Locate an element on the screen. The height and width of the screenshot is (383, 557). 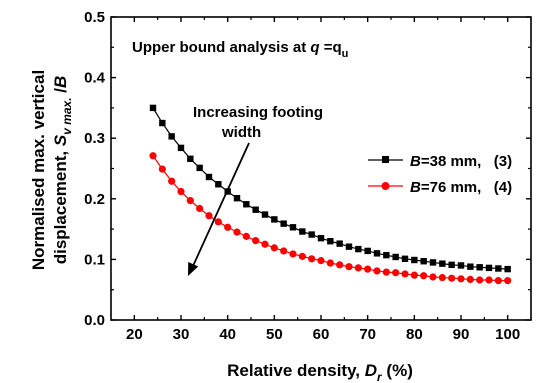
annotation-line-2: width is located at coordinates (241, 132).